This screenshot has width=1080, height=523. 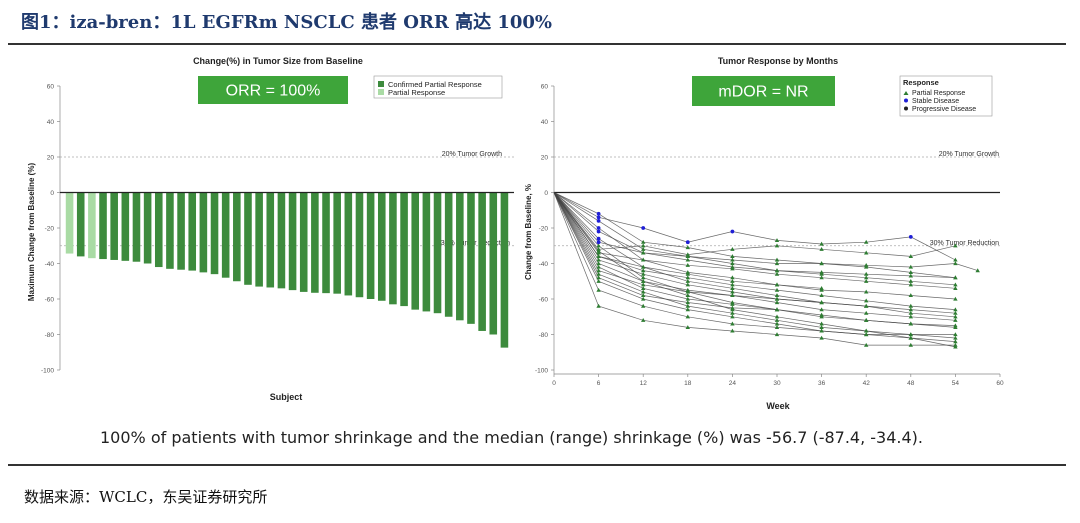 I want to click on legend-label-confirmed: Confirmed Partial Response, so click(x=435, y=84).